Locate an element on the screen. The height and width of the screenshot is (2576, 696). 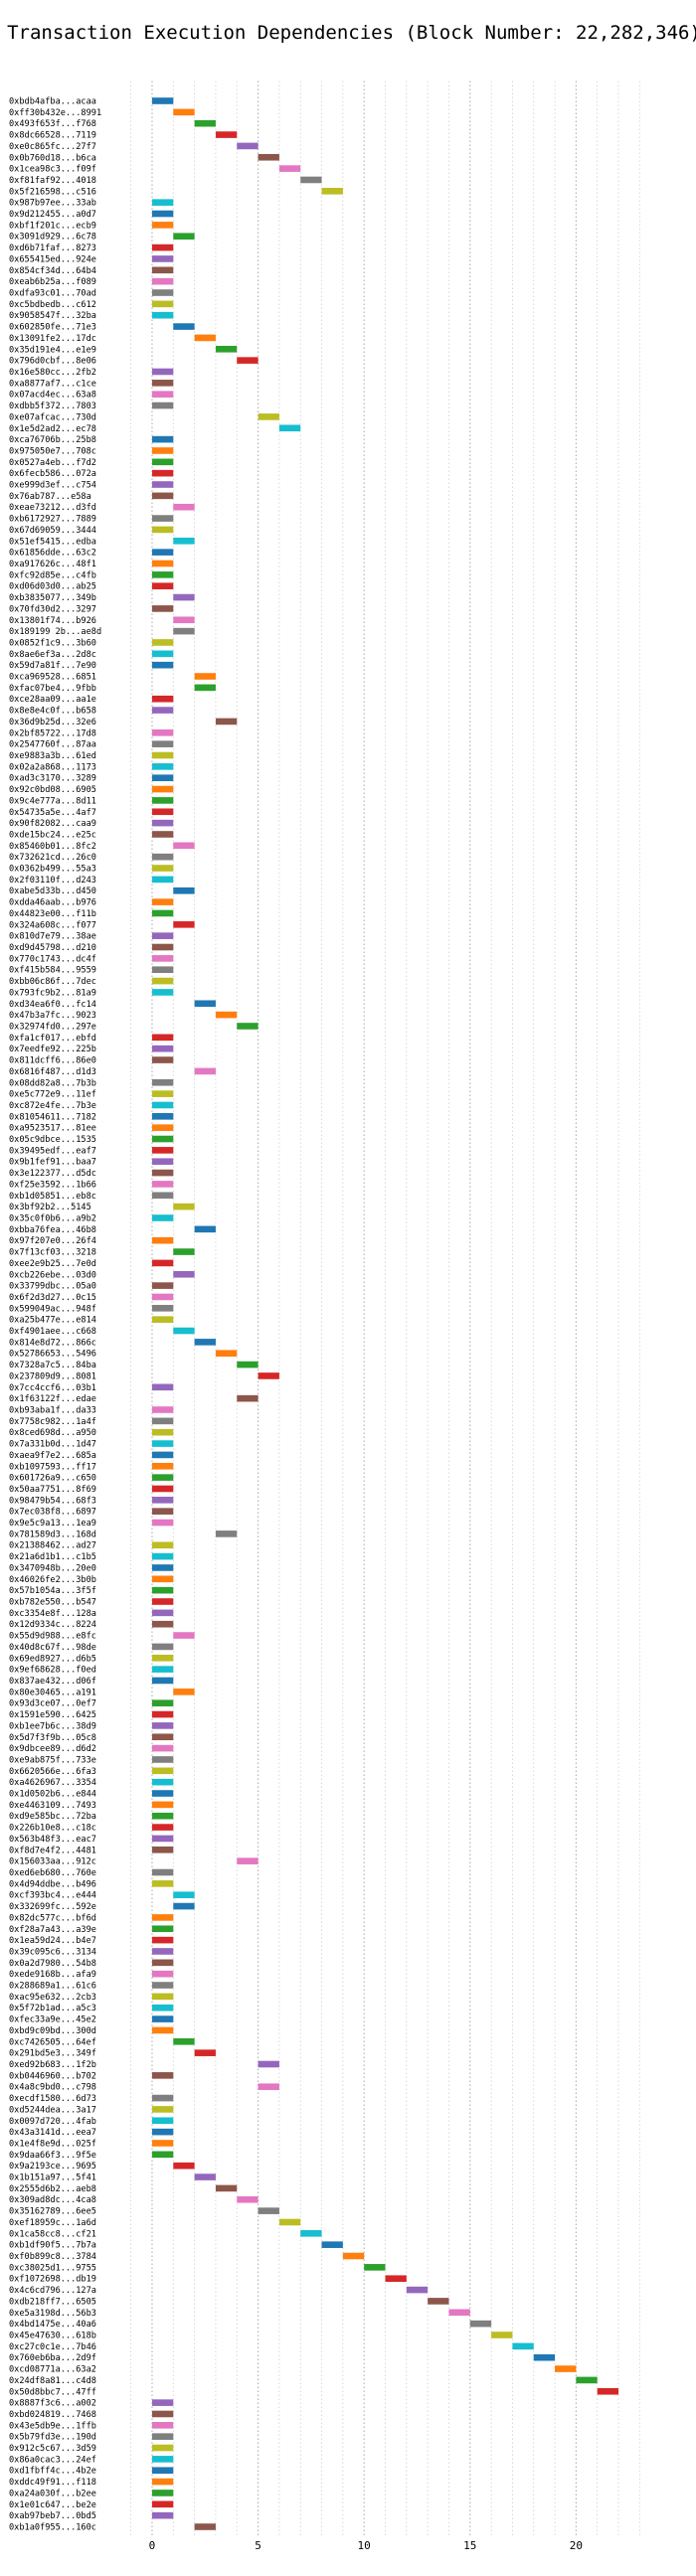
tx-label: 0x0362b499...55a3 is located at coordinates (53, 870).